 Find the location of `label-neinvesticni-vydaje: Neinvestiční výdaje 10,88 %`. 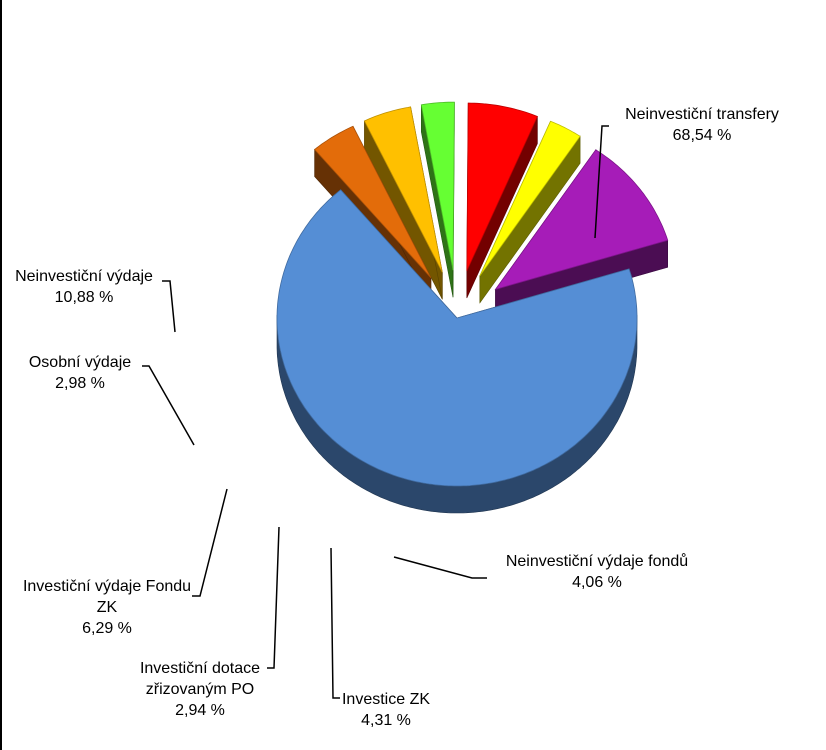

label-neinvesticni-vydaje: Neinvestiční výdaje 10,88 % is located at coordinates (84, 287).